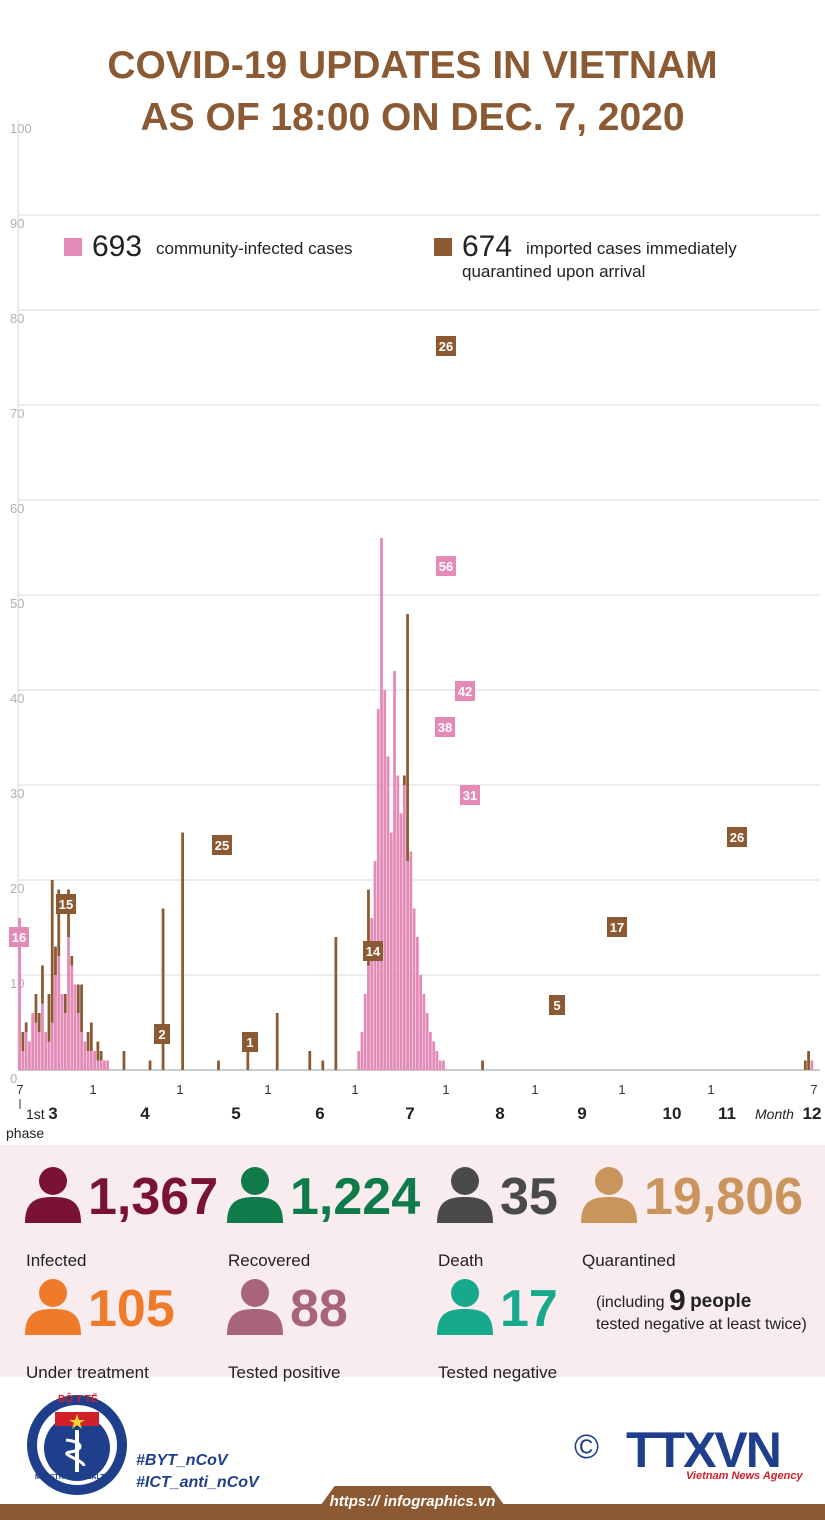 The image size is (825, 1520). What do you see at coordinates (630, 1302) in the screenshot?
I see `note-prefix: (including` at bounding box center [630, 1302].